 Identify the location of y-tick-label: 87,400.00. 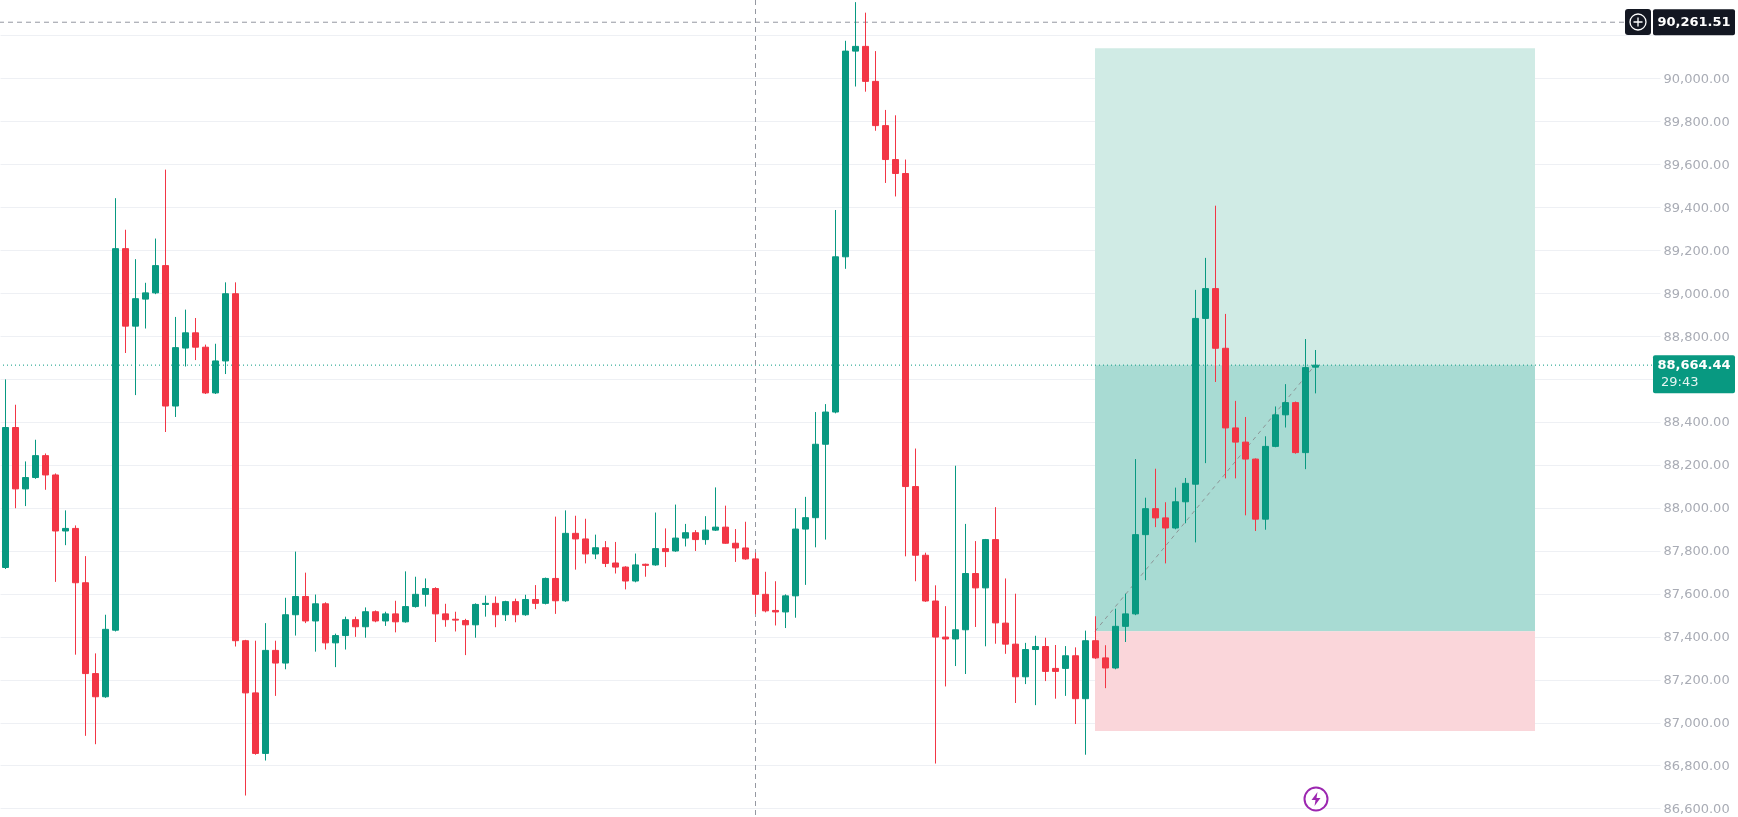
(1696, 637).